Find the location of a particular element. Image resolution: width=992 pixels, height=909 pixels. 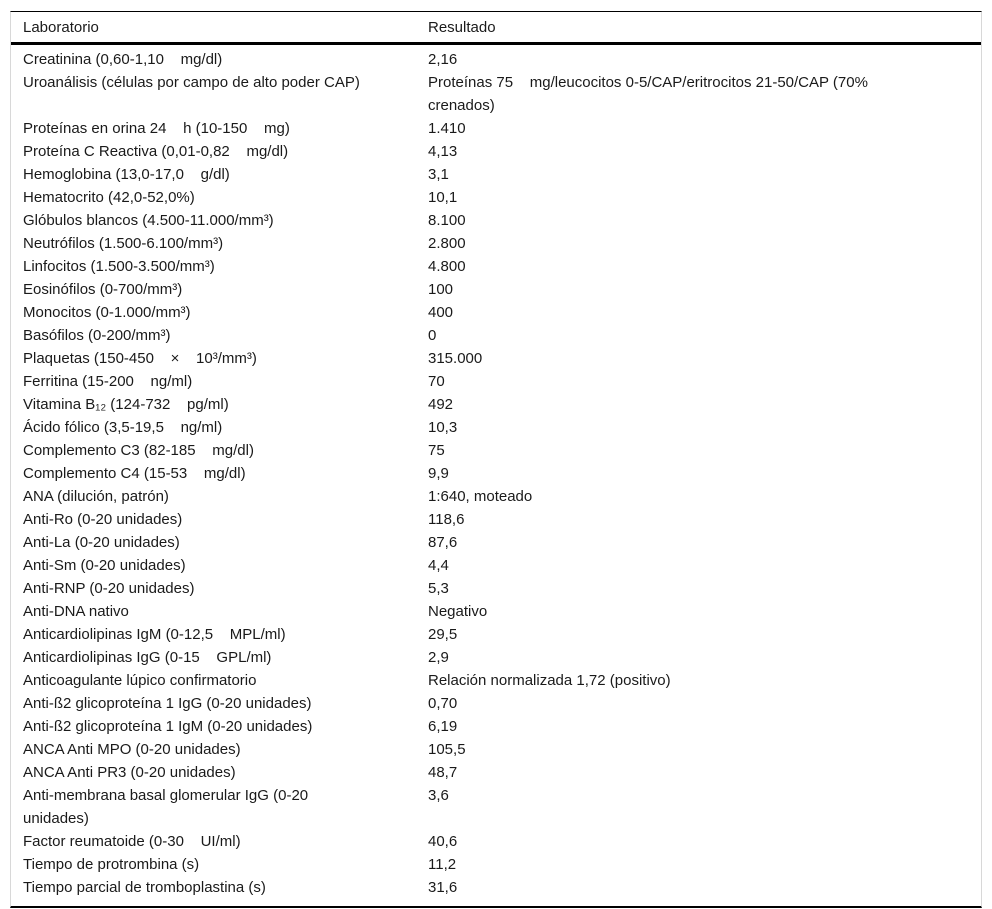

lab-name-cell: Hematocrito (42,0-52,0%) is located at coordinates (109, 197).